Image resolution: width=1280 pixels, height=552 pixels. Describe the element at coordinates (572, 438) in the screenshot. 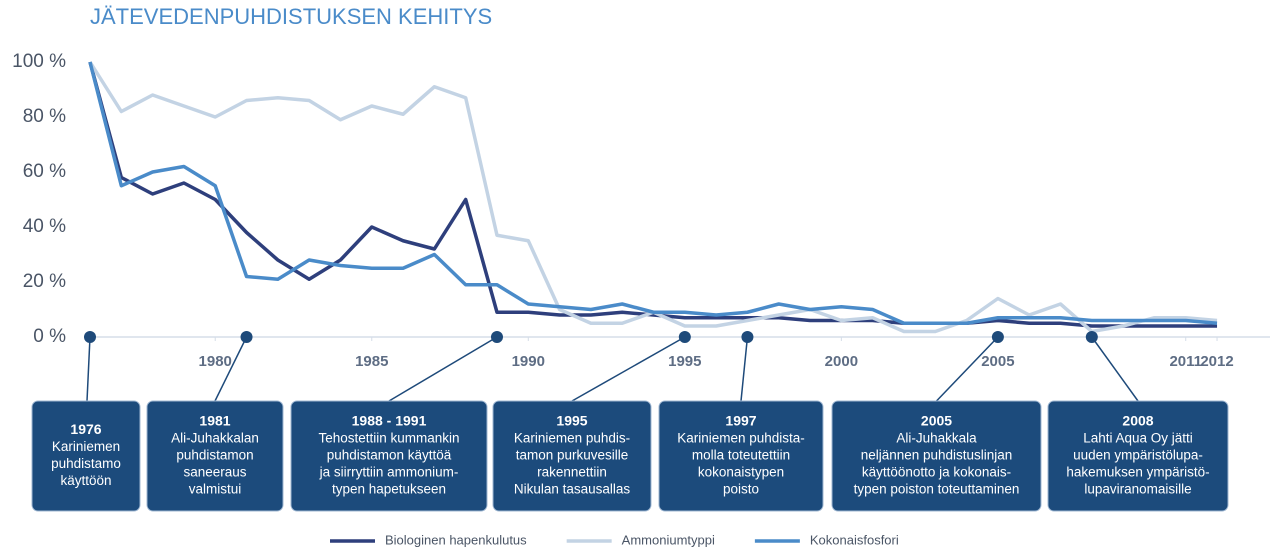

I see `event-text: Kariniemen puhdis-` at that location.